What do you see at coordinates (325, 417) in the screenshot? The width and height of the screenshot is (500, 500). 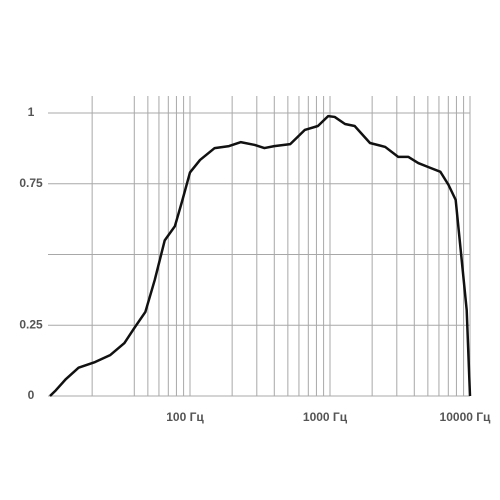 I see `x-tick-label: 1000 Гц` at bounding box center [325, 417].